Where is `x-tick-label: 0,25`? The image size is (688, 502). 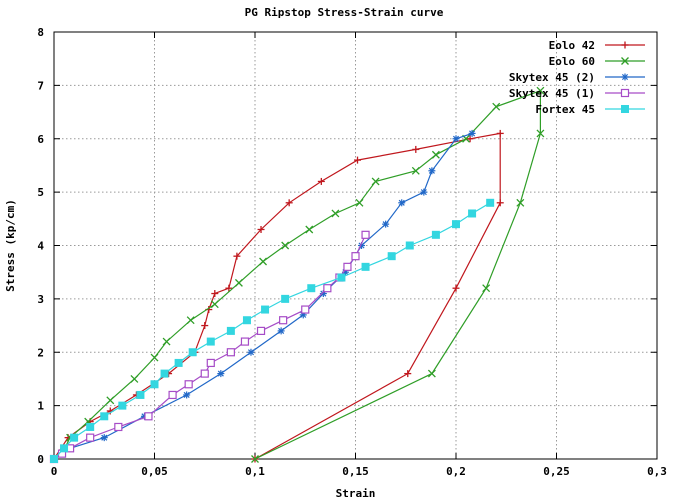 x-tick-label: 0,25 is located at coordinates (556, 471).